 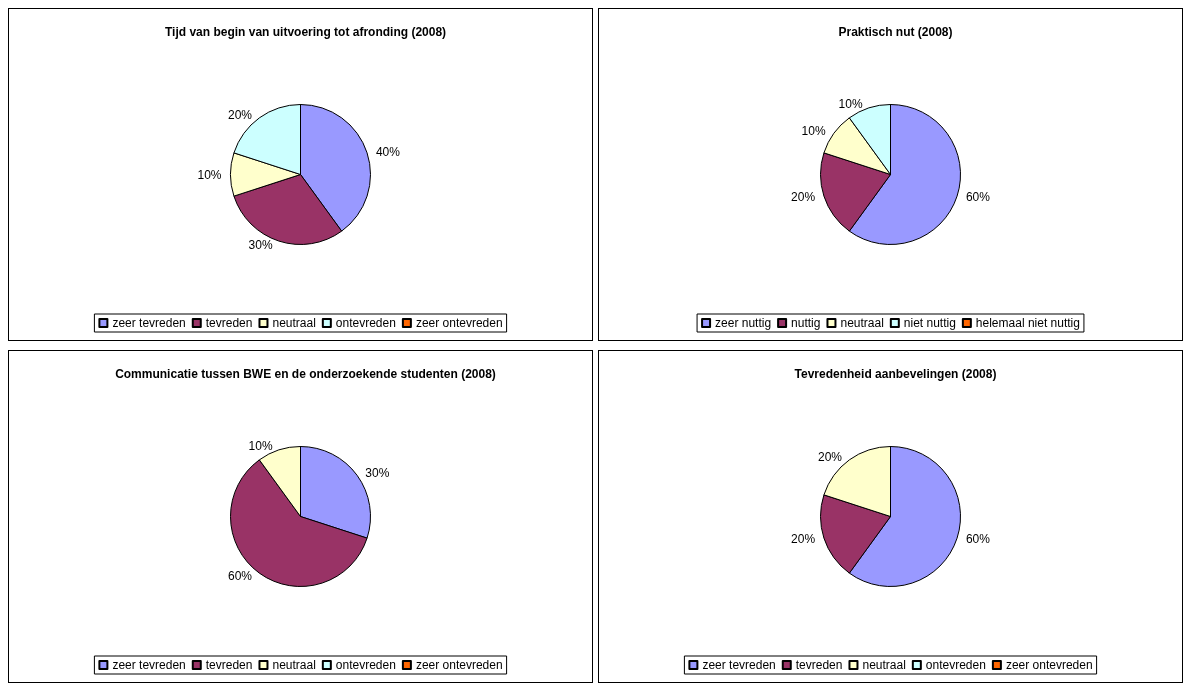 I want to click on chart-title: Tevredenheid aanbevelingen (2008), so click(x=895, y=374).